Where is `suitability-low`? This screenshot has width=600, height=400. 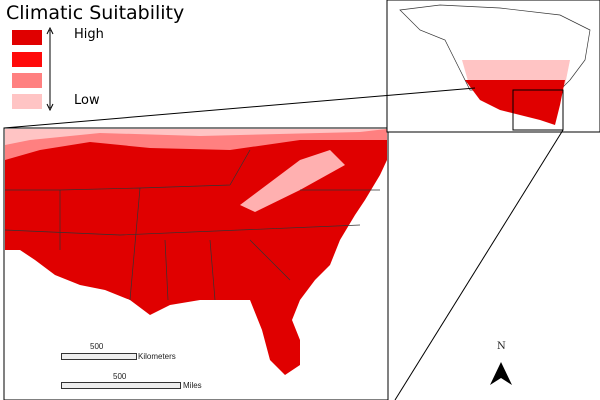 suitability-low is located at coordinates (196, 137).